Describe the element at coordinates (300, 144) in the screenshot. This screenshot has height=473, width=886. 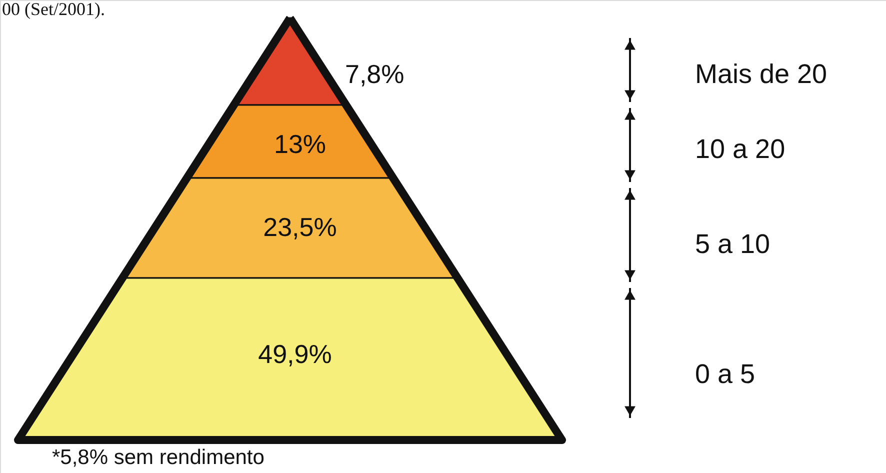
I see `data-label: 13%` at that location.